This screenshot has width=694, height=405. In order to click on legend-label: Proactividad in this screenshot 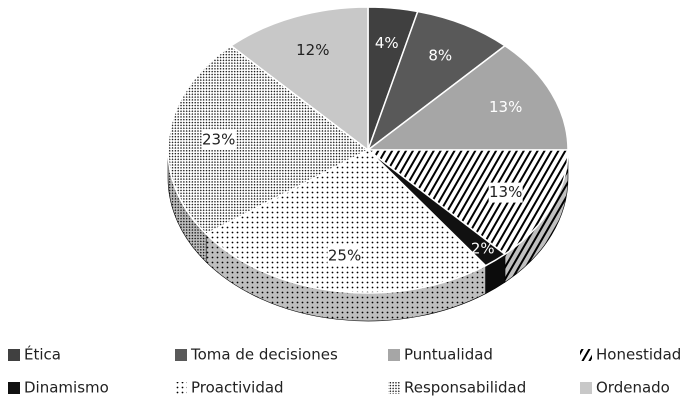, I will do `click(237, 388)`.